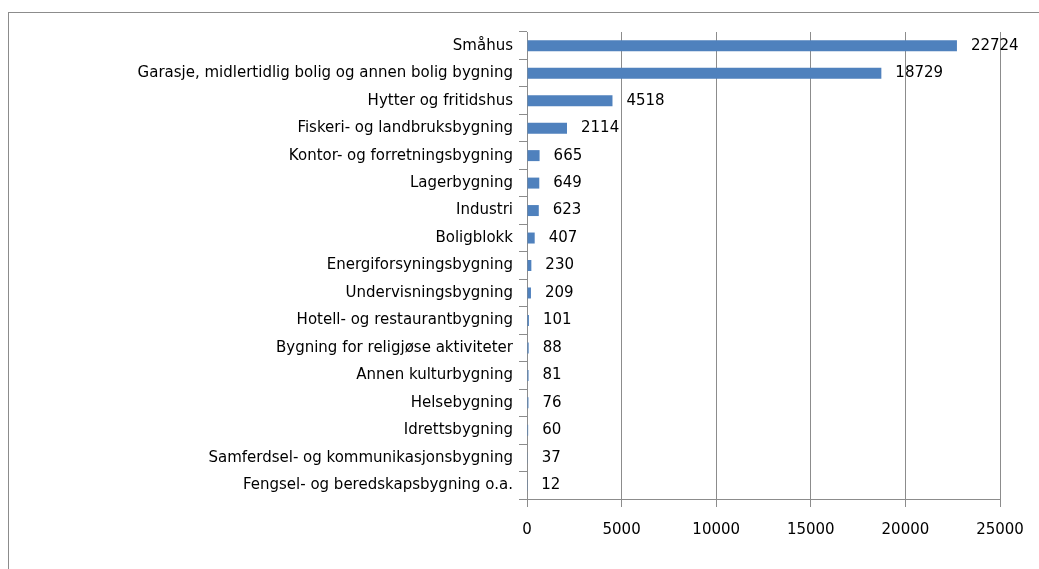 This screenshot has height=569, width=1039. Describe the element at coordinates (325, 72) in the screenshot. I see `y-tick-label: Garasje, midlertidlig bolig og annen bolig bygning` at that location.